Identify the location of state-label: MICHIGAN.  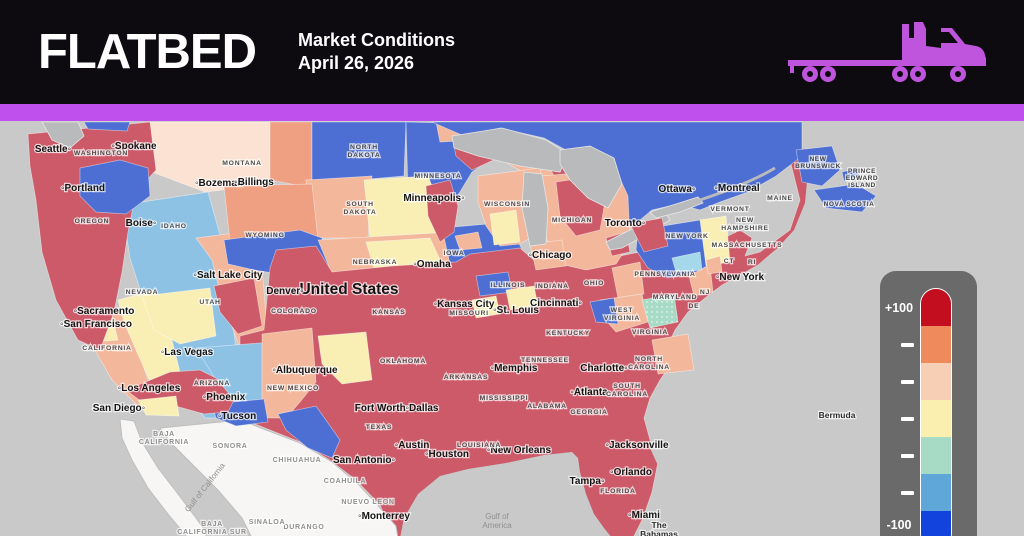
(572, 220).